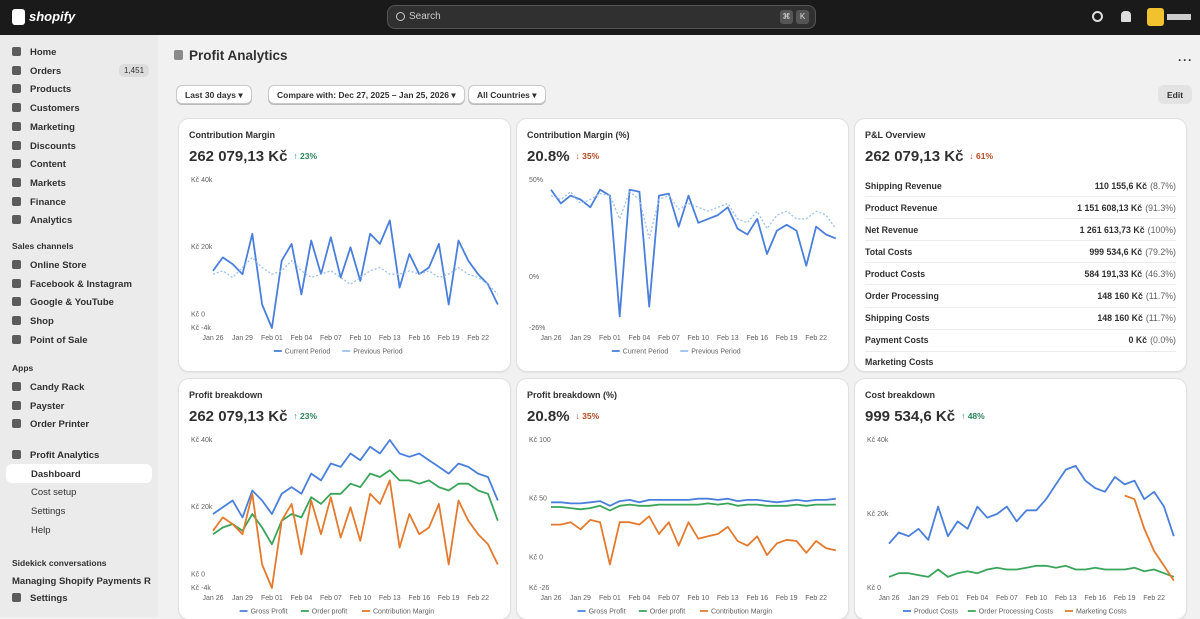 The image size is (1200, 619). I want to click on filter-button: Last 30 days ▾, so click(214, 94).